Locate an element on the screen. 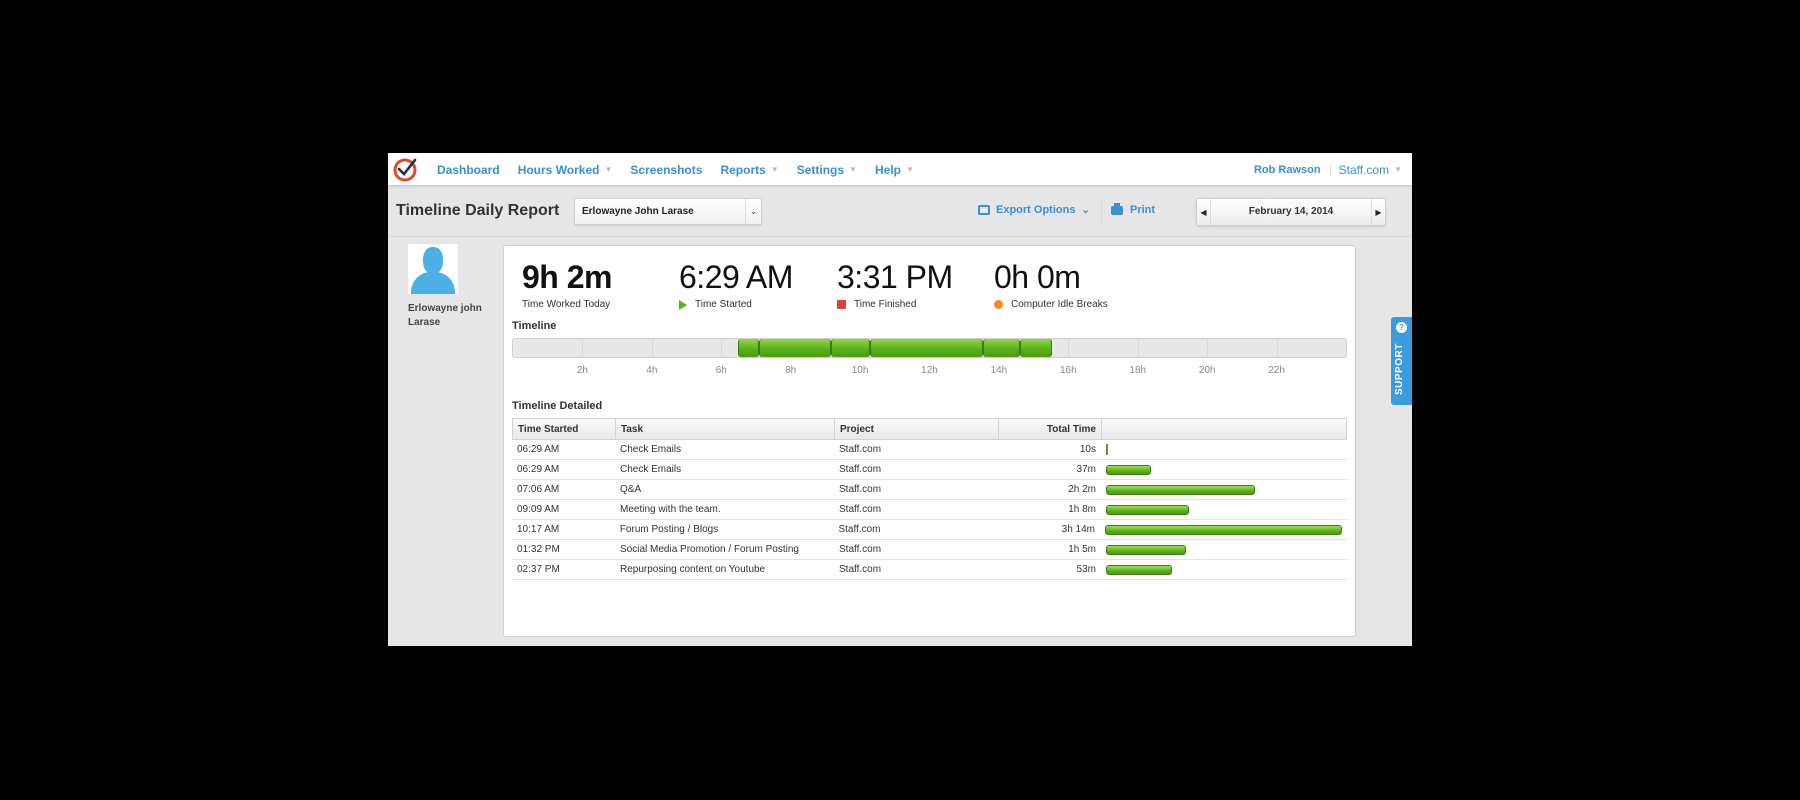 This screenshot has height=800, width=1800. user-name-link: Rob Rawson is located at coordinates (1292, 169).